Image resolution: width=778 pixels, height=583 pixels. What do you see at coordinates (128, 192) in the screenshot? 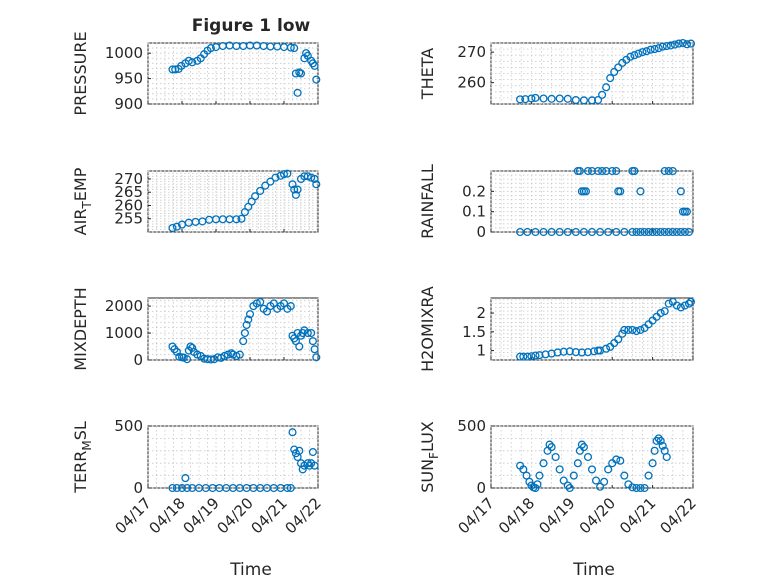
I see `y-tick-label: 265` at bounding box center [128, 192].